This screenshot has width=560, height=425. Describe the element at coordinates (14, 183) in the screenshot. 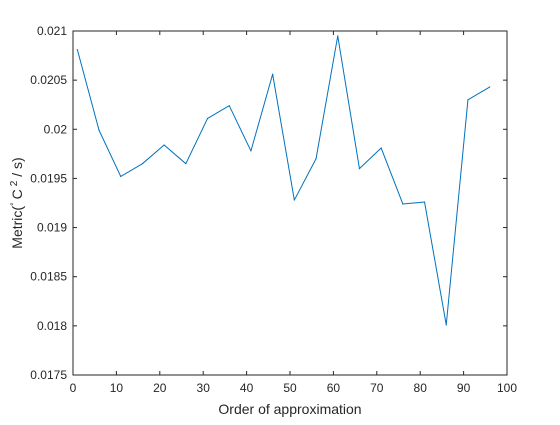

I see `y-axis-title-exponent: 2` at that location.